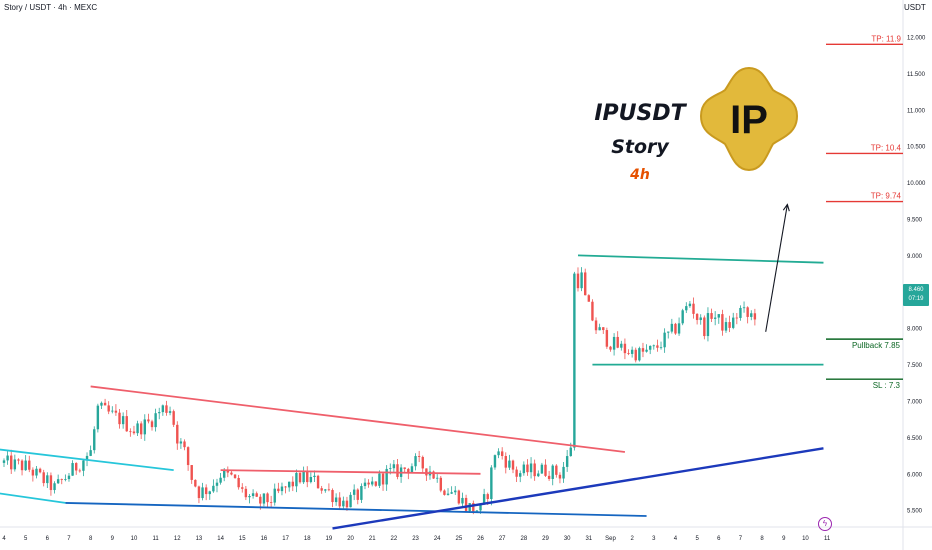 This screenshot has width=932, height=550. Describe the element at coordinates (887, 385) in the screenshot. I see `sl-level-label: SL : 7.3` at that location.